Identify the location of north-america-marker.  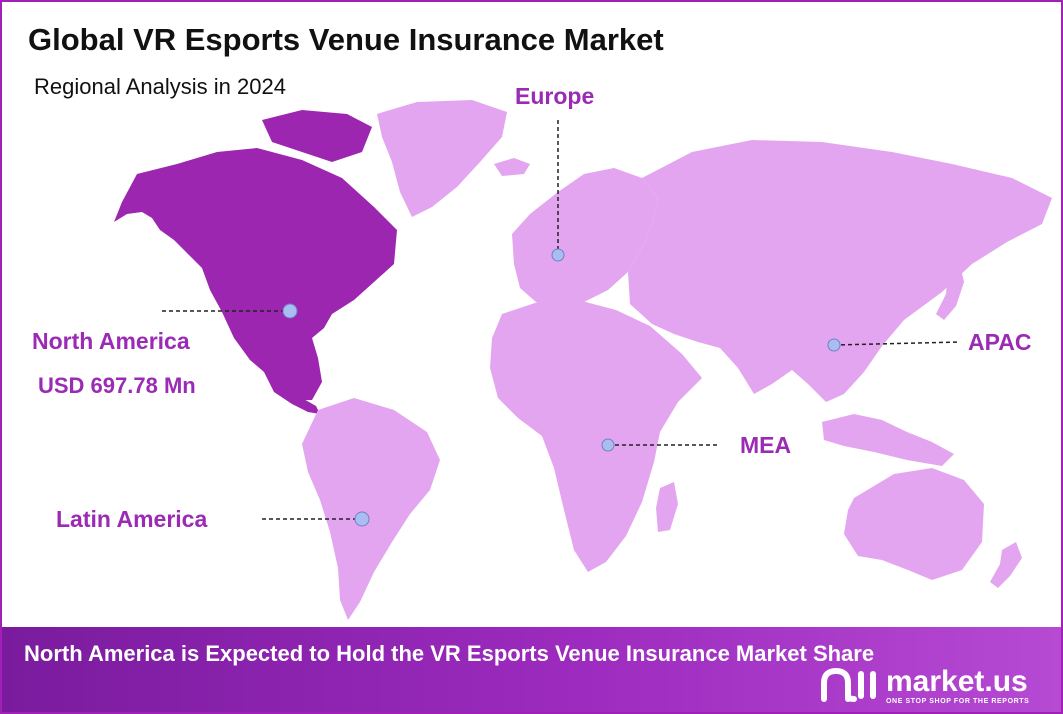
(290, 311).